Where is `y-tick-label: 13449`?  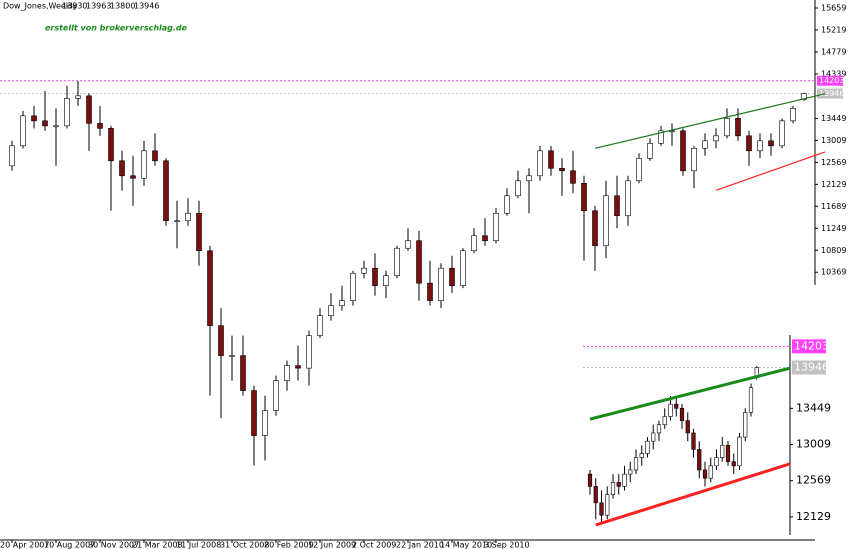
y-tick-label: 13449 is located at coordinates (813, 407).